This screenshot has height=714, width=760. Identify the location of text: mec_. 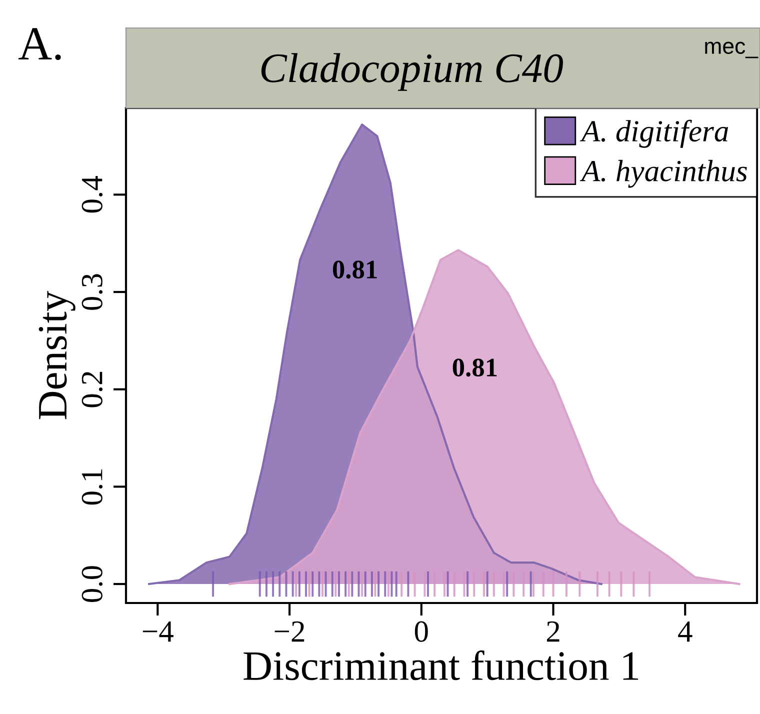
(731, 50).